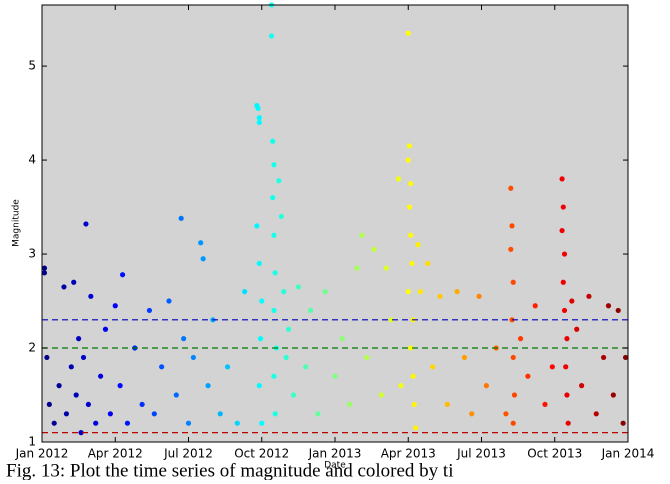  Describe the element at coordinates (335, 454) in the screenshot. I see `x-tick-label: Jan 2013` at that location.